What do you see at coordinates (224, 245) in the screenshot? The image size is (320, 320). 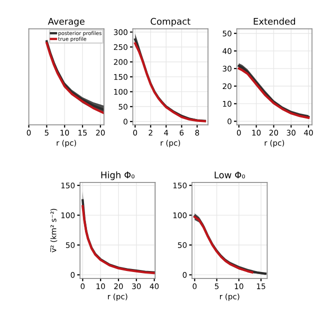 I see `line-series` at bounding box center [224, 245].